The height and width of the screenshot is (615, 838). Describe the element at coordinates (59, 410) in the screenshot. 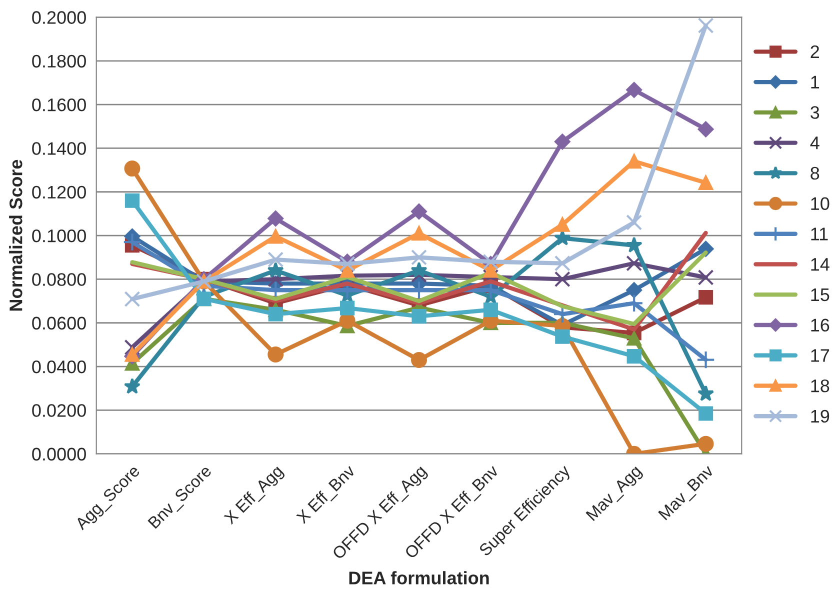

I see `y-tick-label: 0.0200` at that location.